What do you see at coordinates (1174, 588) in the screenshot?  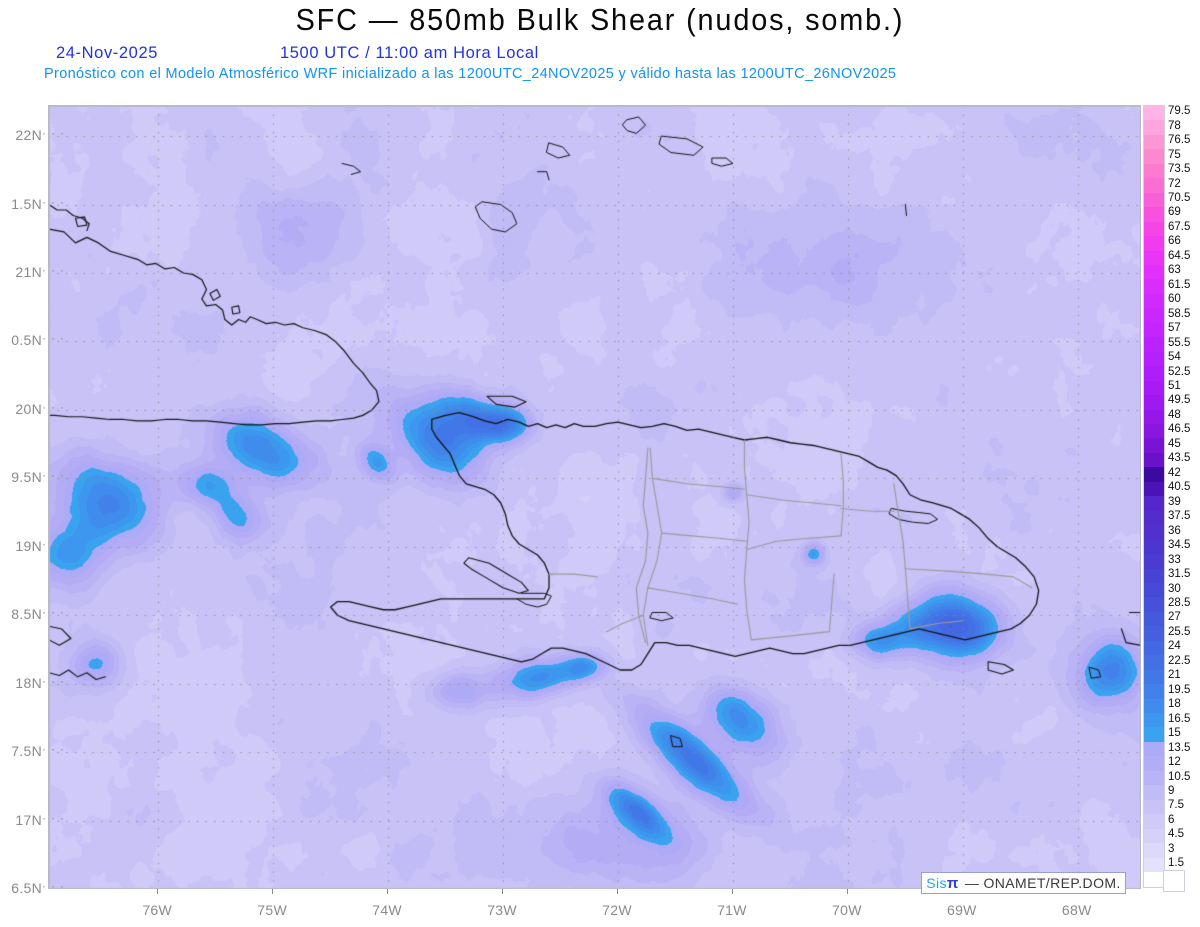 I see `colorbar-tick-label: 30` at bounding box center [1174, 588].